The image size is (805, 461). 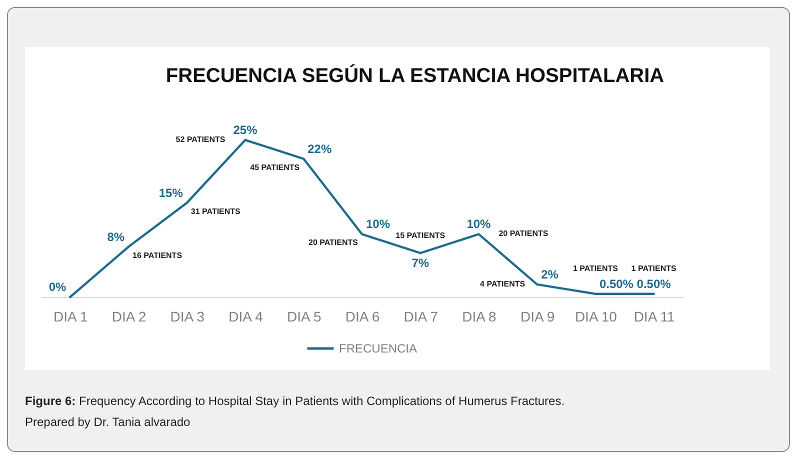 I want to click on x-tick-label: DIA 10, so click(x=596, y=316).